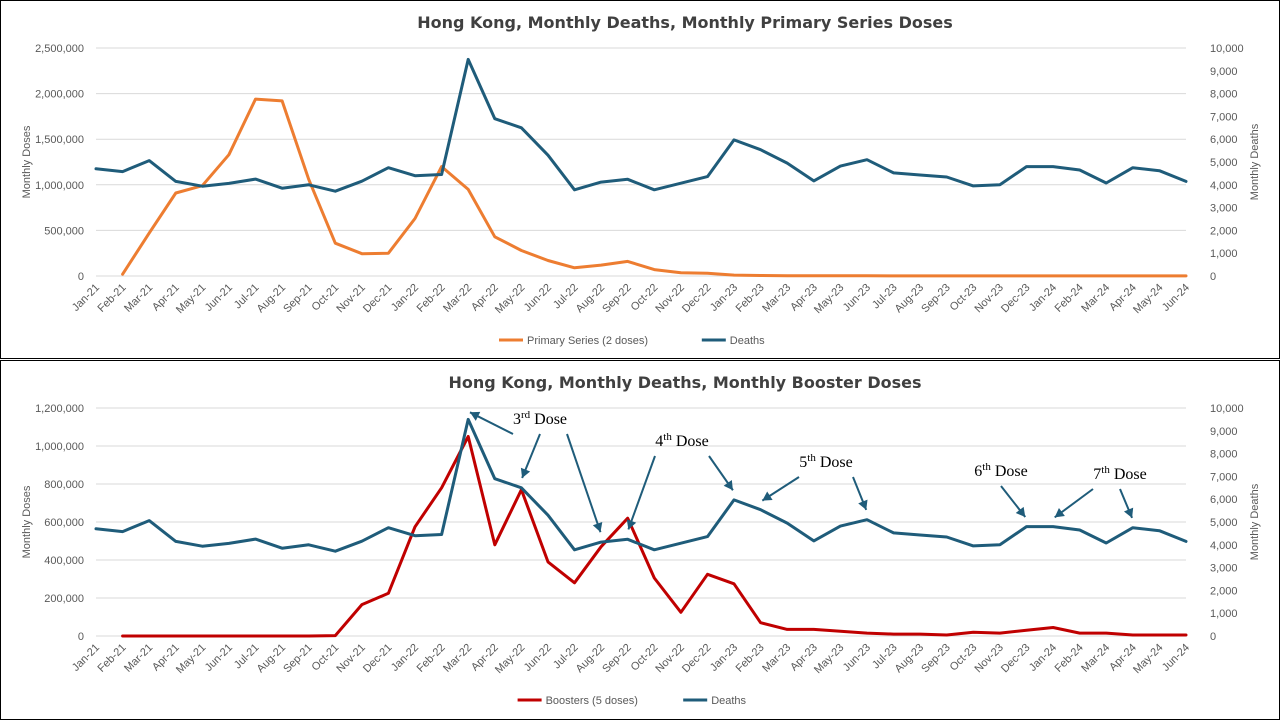 The image size is (1280, 720). What do you see at coordinates (59, 95) in the screenshot?
I see `y-tick-label: 2,000,000` at bounding box center [59, 95].